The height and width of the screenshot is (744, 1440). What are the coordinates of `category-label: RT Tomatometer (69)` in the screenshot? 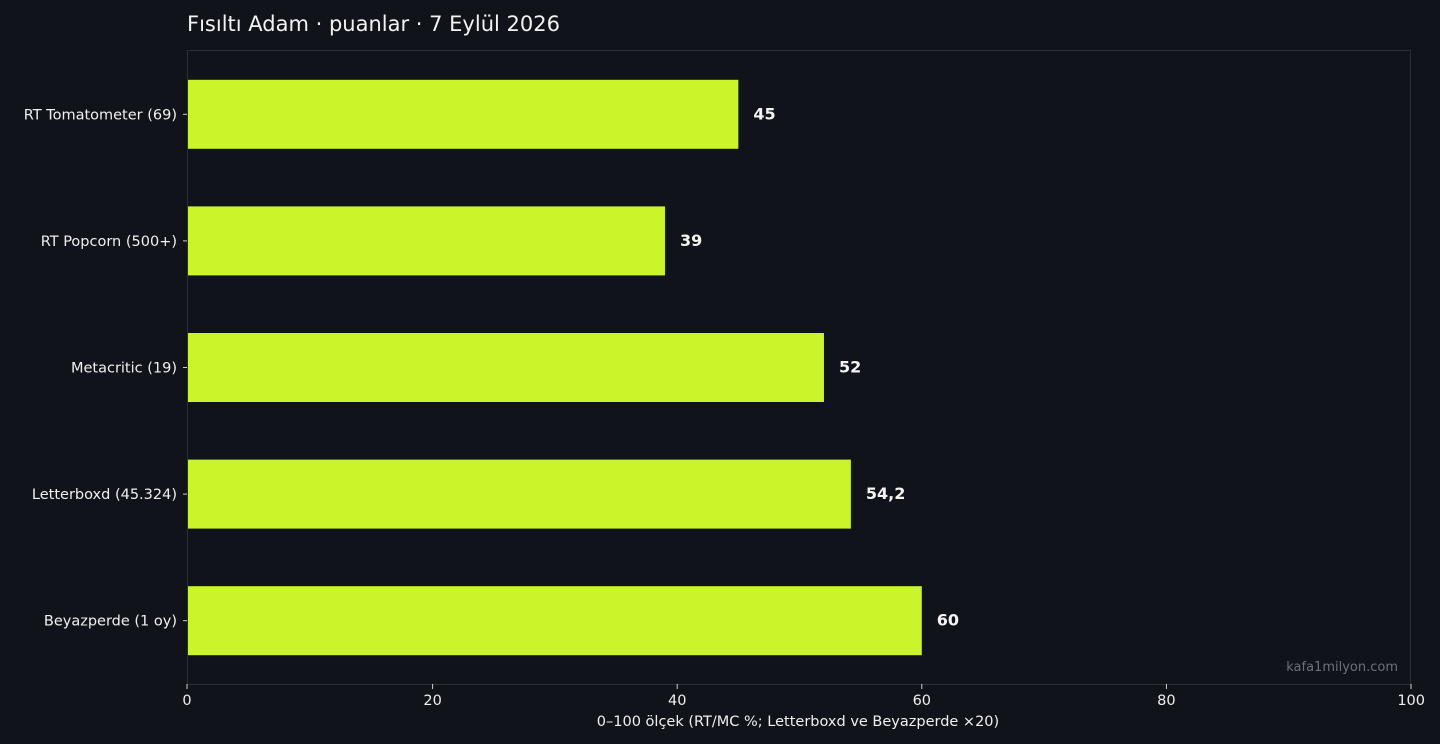 It's located at (100, 115).